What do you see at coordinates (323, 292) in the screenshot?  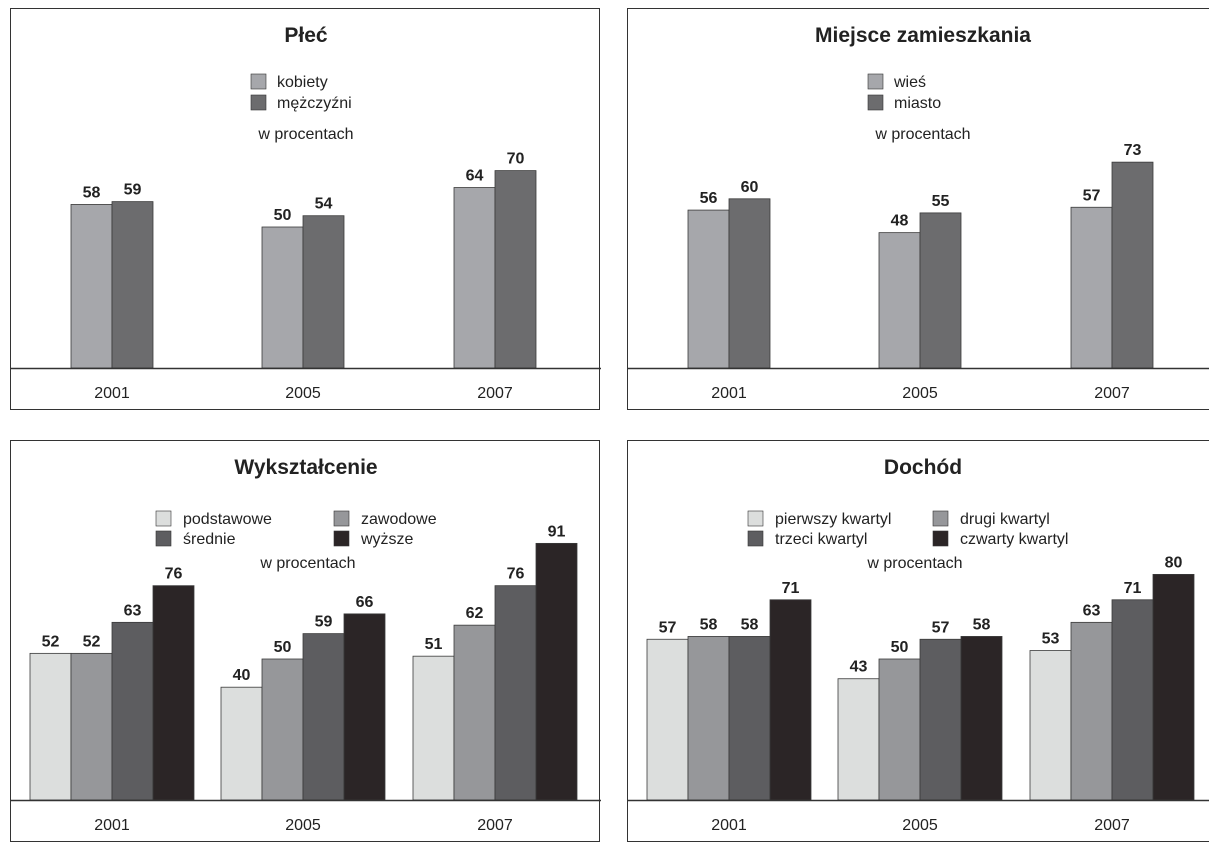 I see `bar-mezczyzni-2005` at bounding box center [323, 292].